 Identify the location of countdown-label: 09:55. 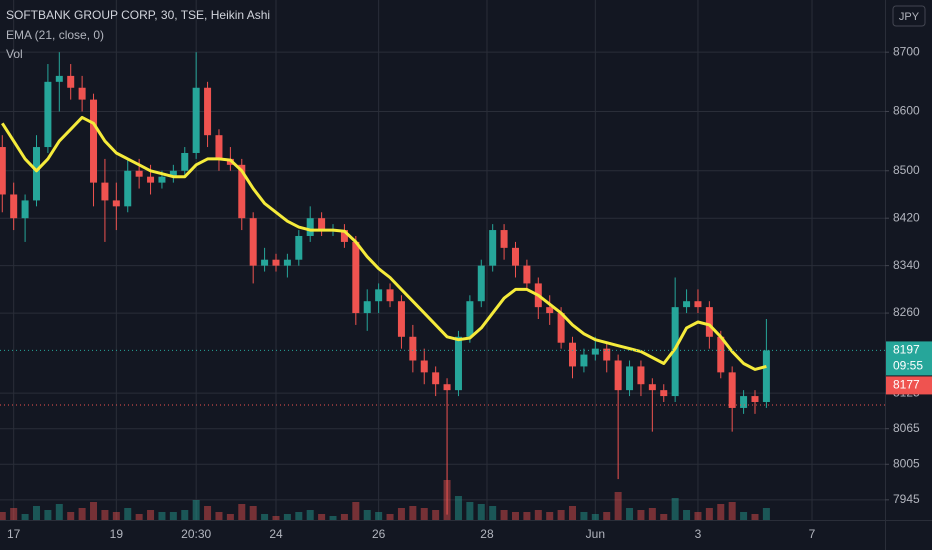
(908, 366).